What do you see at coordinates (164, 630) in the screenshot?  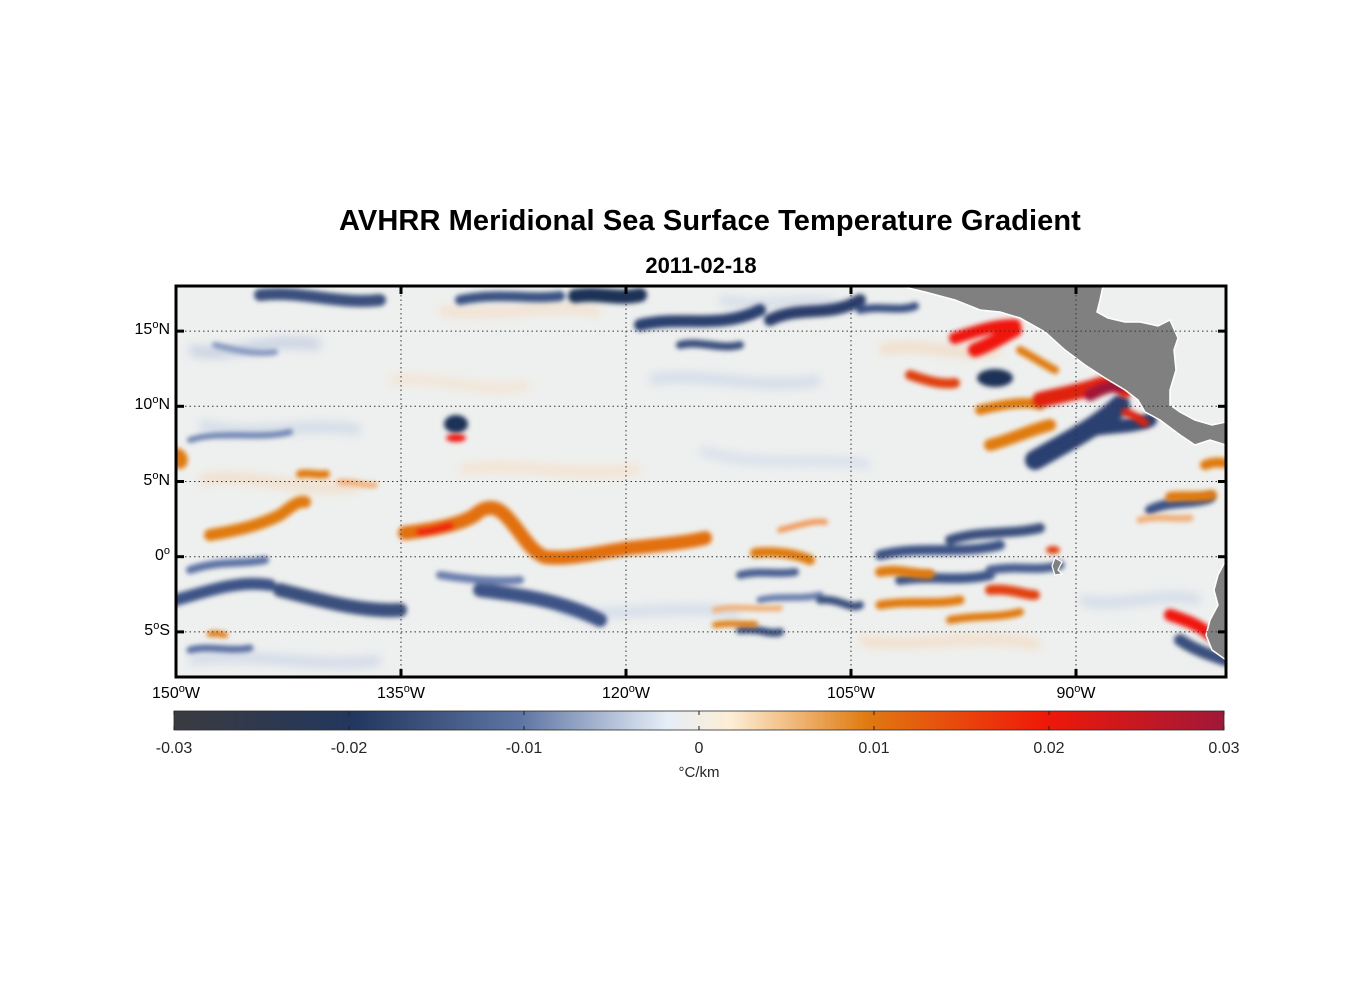 I see `hemisphere-letter: S` at bounding box center [164, 630].